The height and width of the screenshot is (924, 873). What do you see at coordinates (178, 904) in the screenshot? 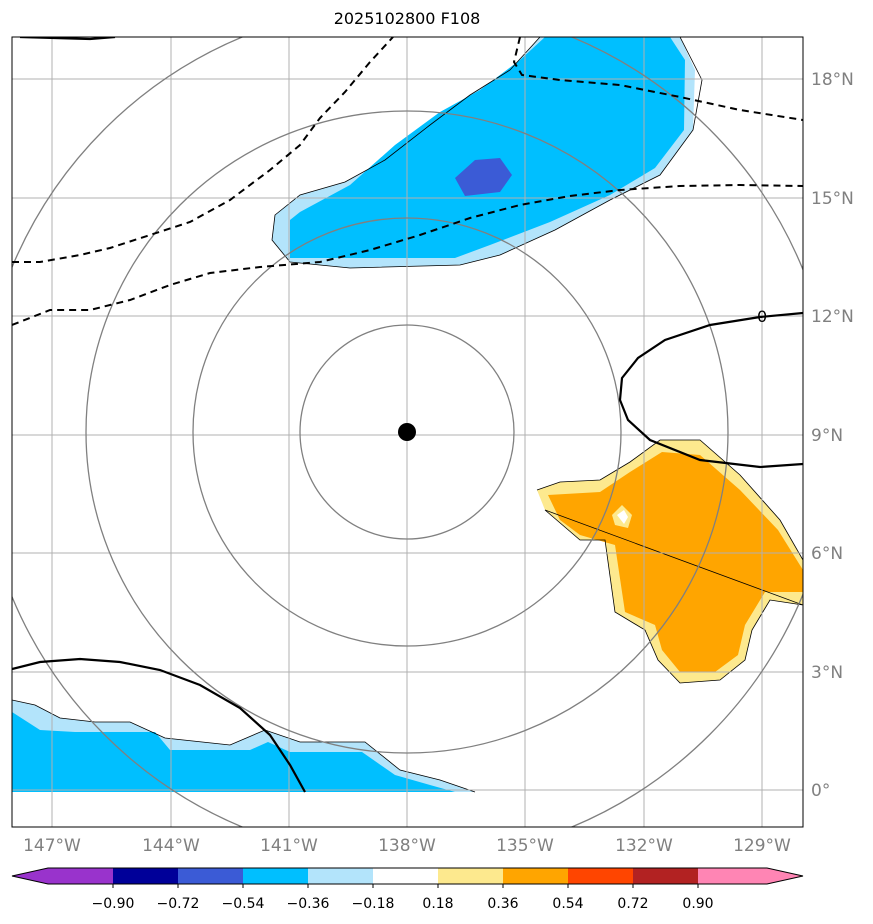
I see `colorbar-label: −0.72` at bounding box center [178, 904].